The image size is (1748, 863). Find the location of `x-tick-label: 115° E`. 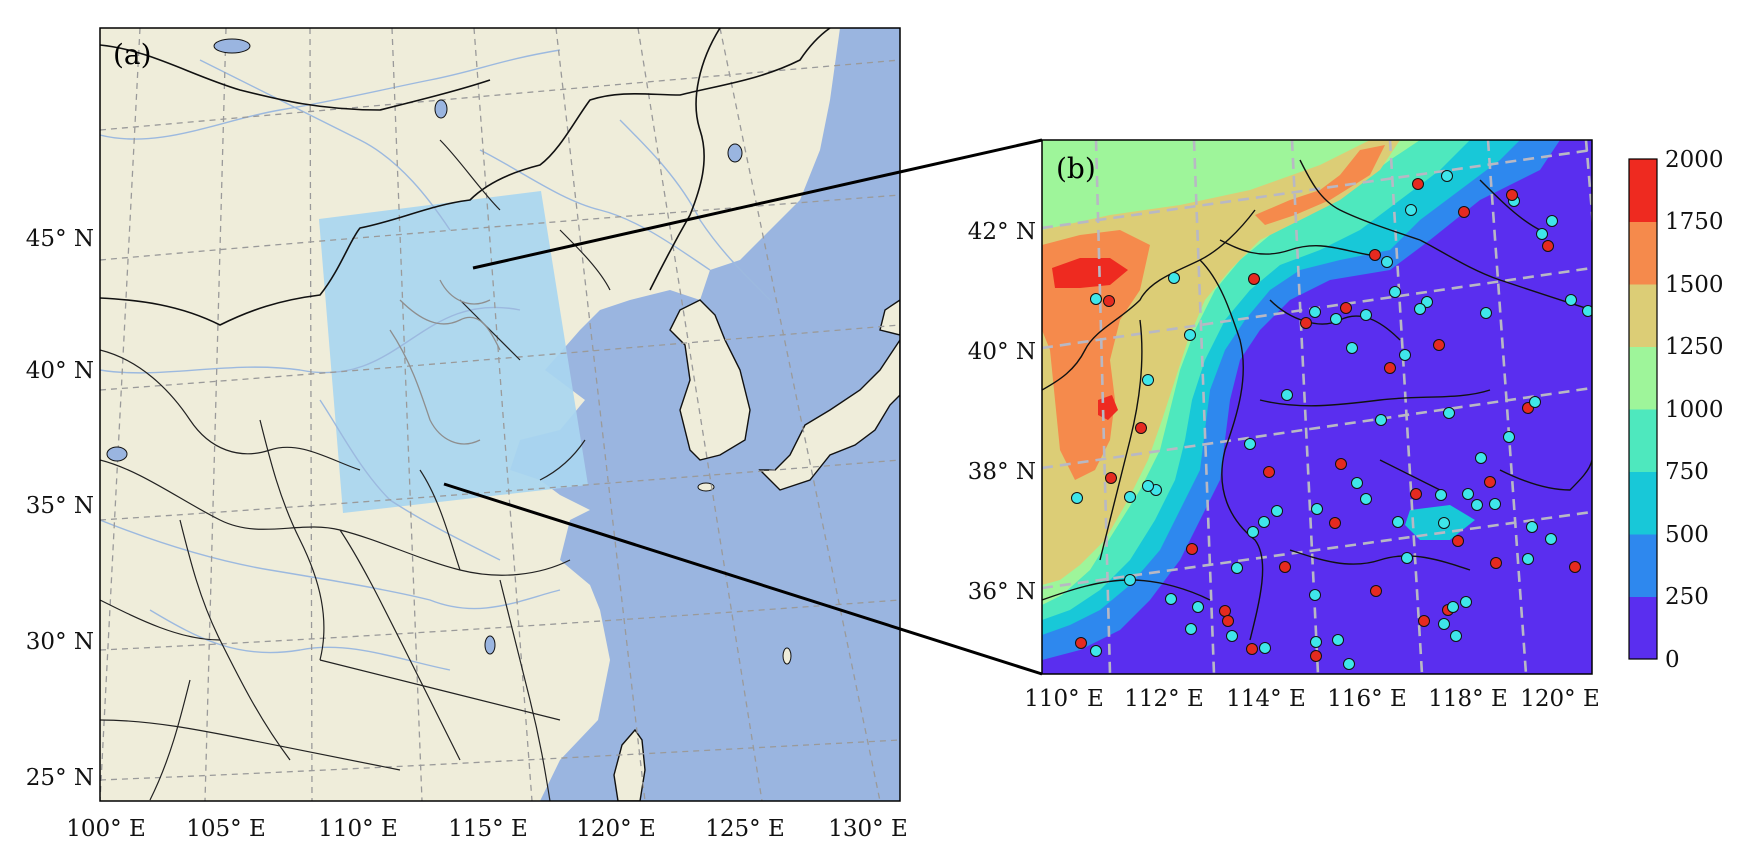

x-tick-label: 115° E is located at coordinates (488, 829).